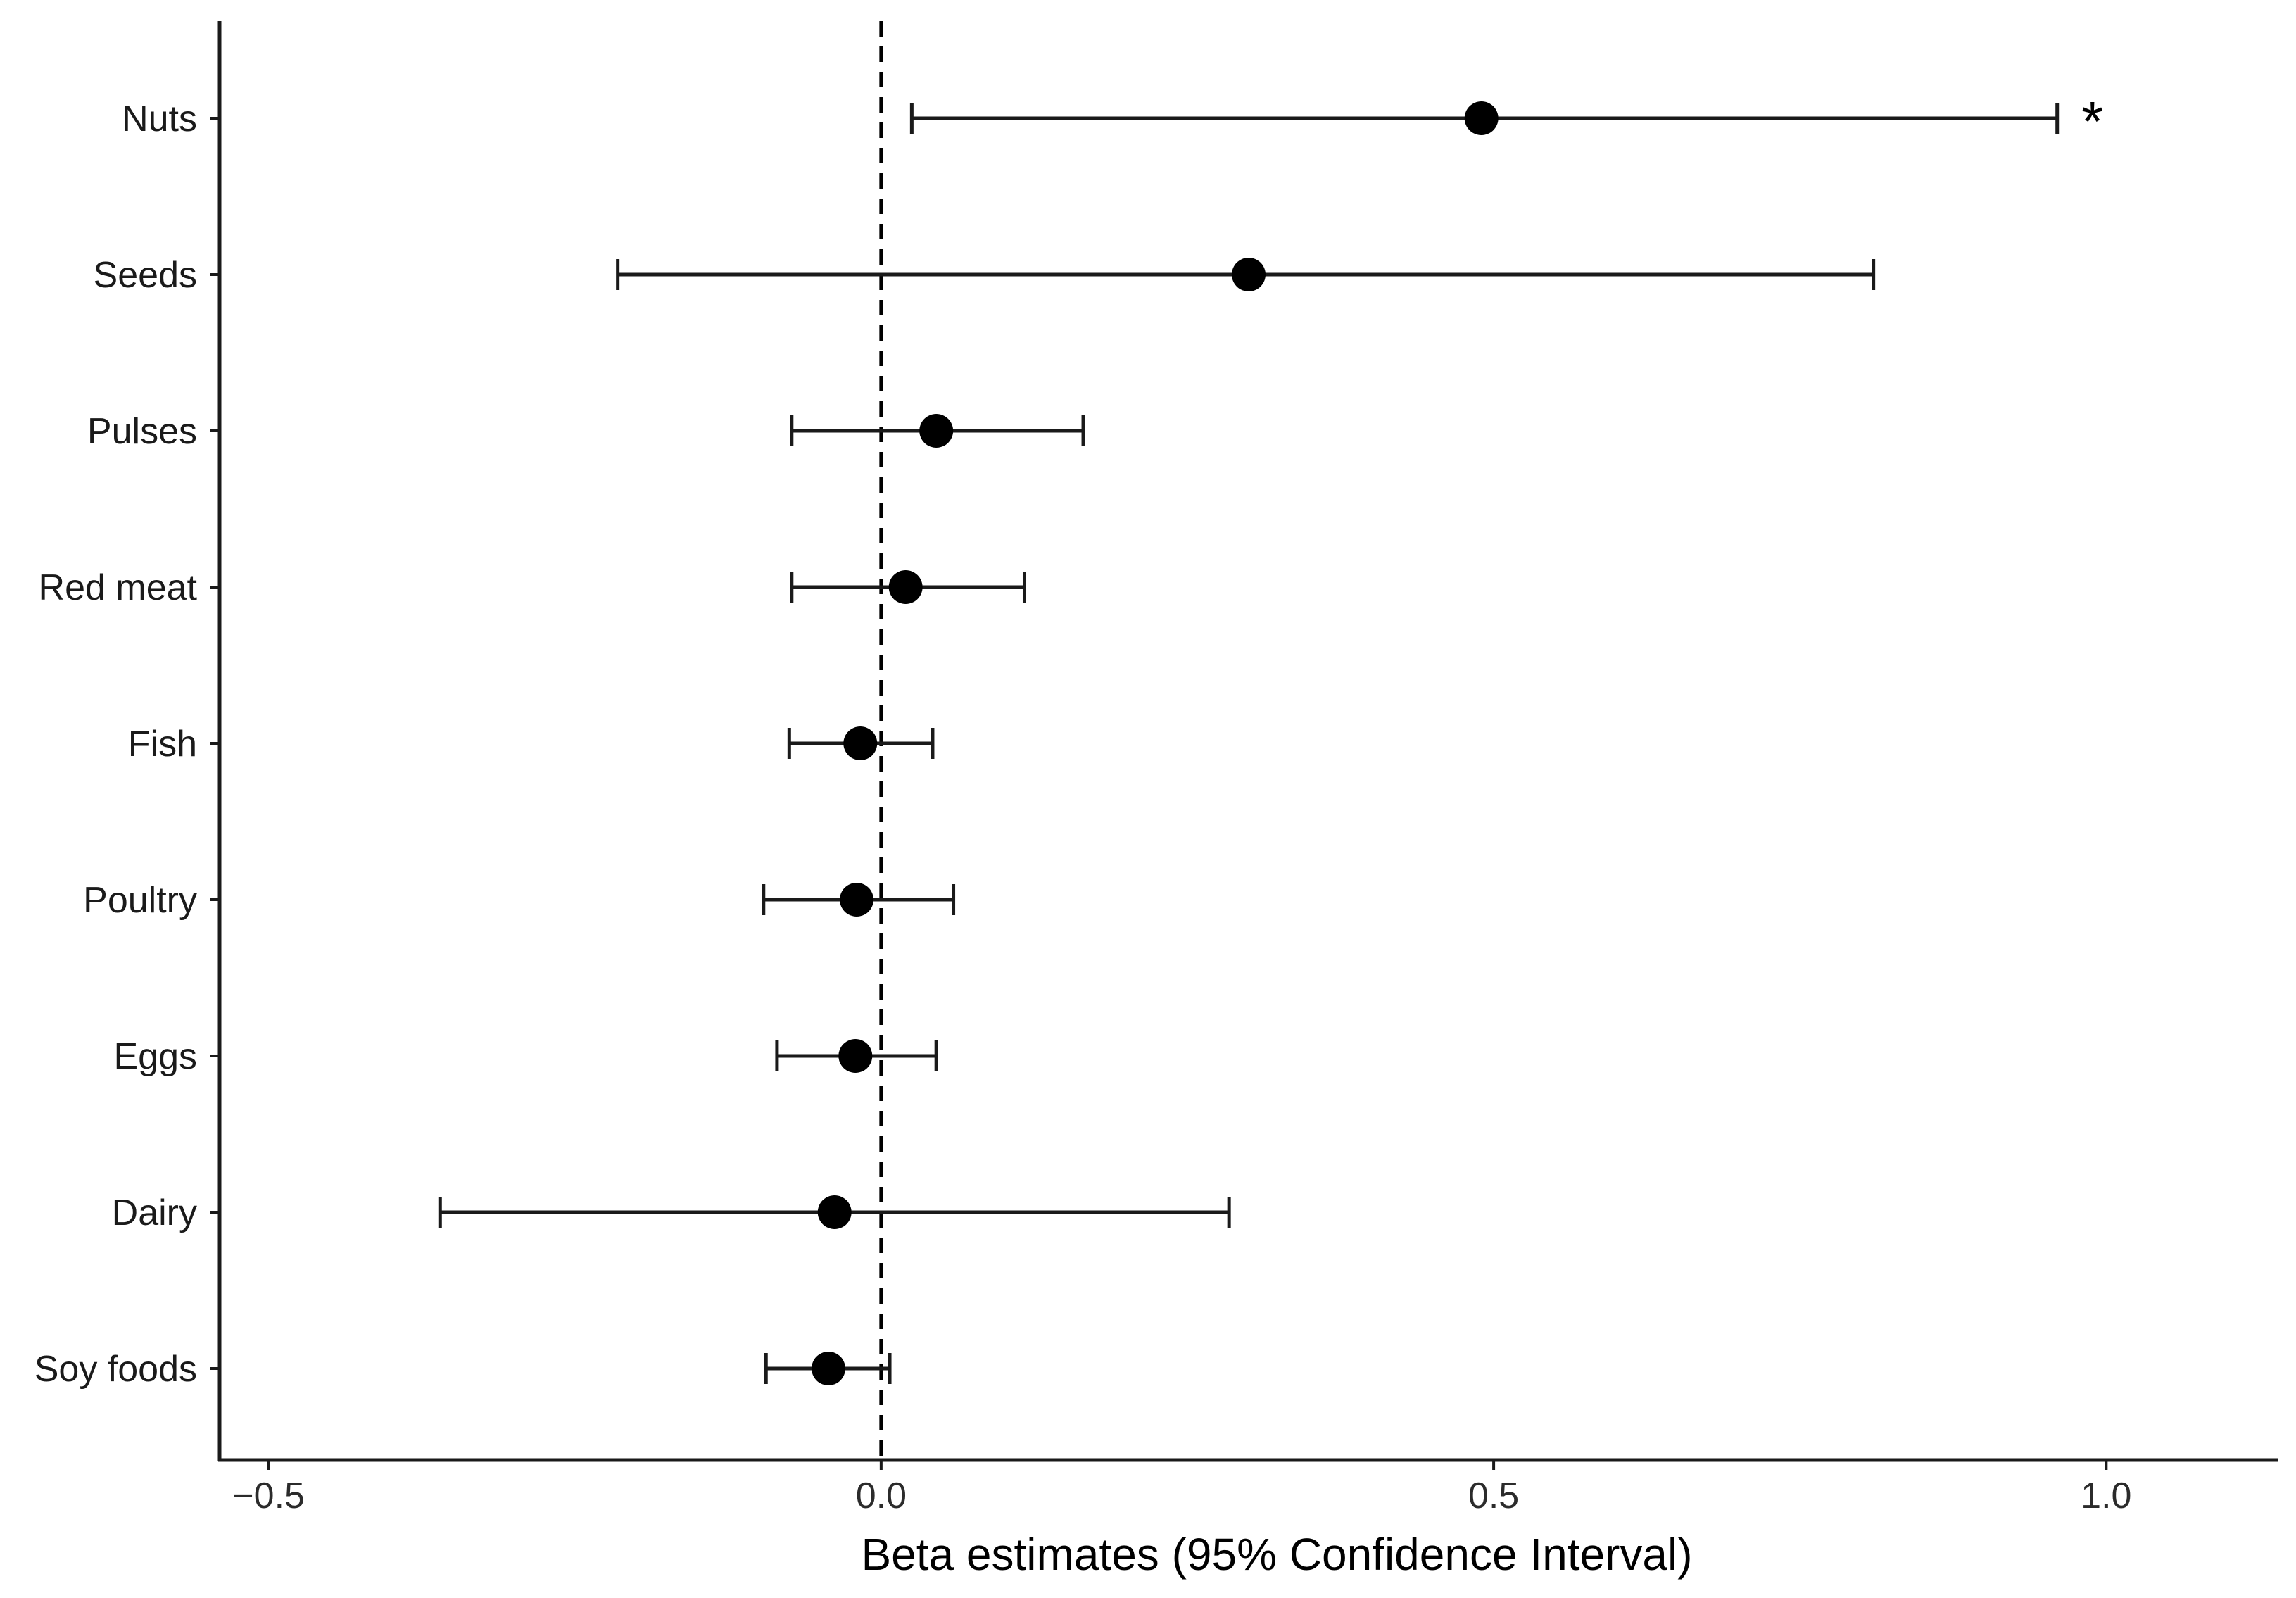 The image size is (2296, 1598). Describe the element at coordinates (155, 1056) in the screenshot. I see `category-label: Eggs` at that location.